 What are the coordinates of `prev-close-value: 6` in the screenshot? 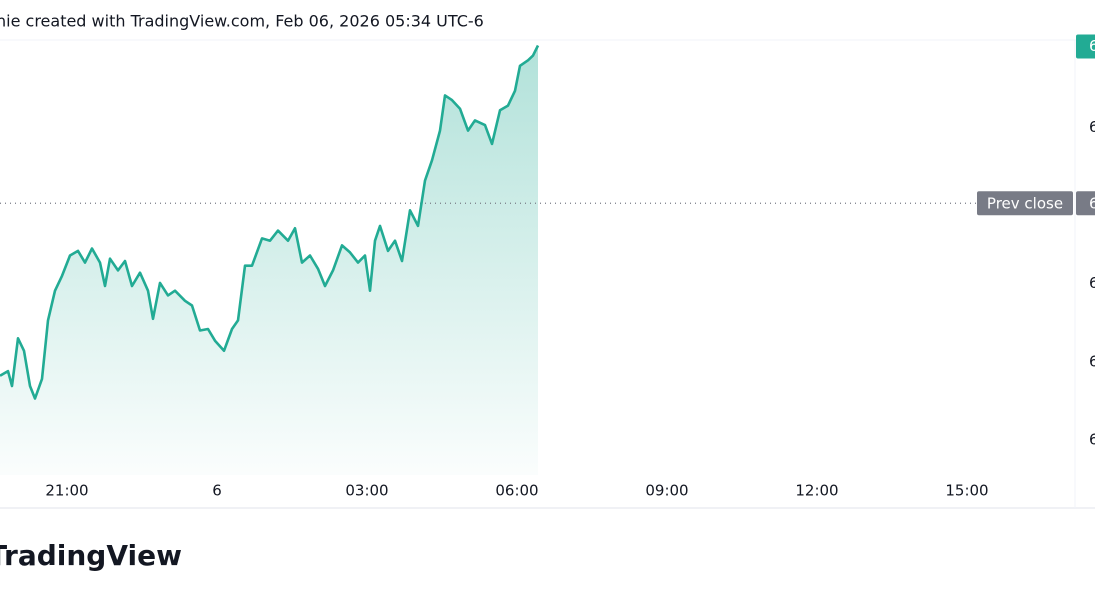 It's located at (1092, 204).